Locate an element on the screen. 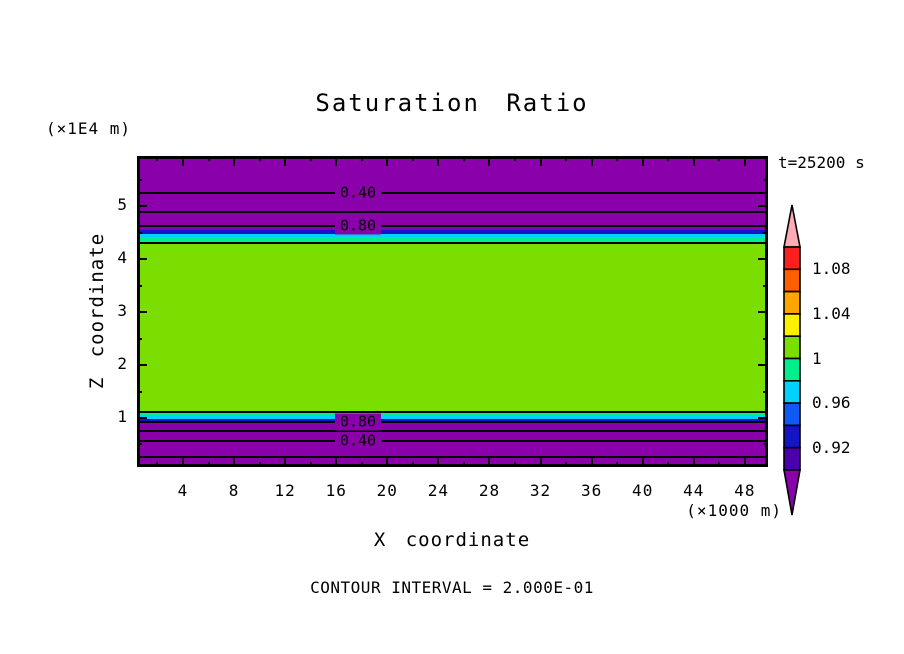 The width and height of the screenshot is (904, 654). x-tick-label-48: 48 is located at coordinates (745, 490).